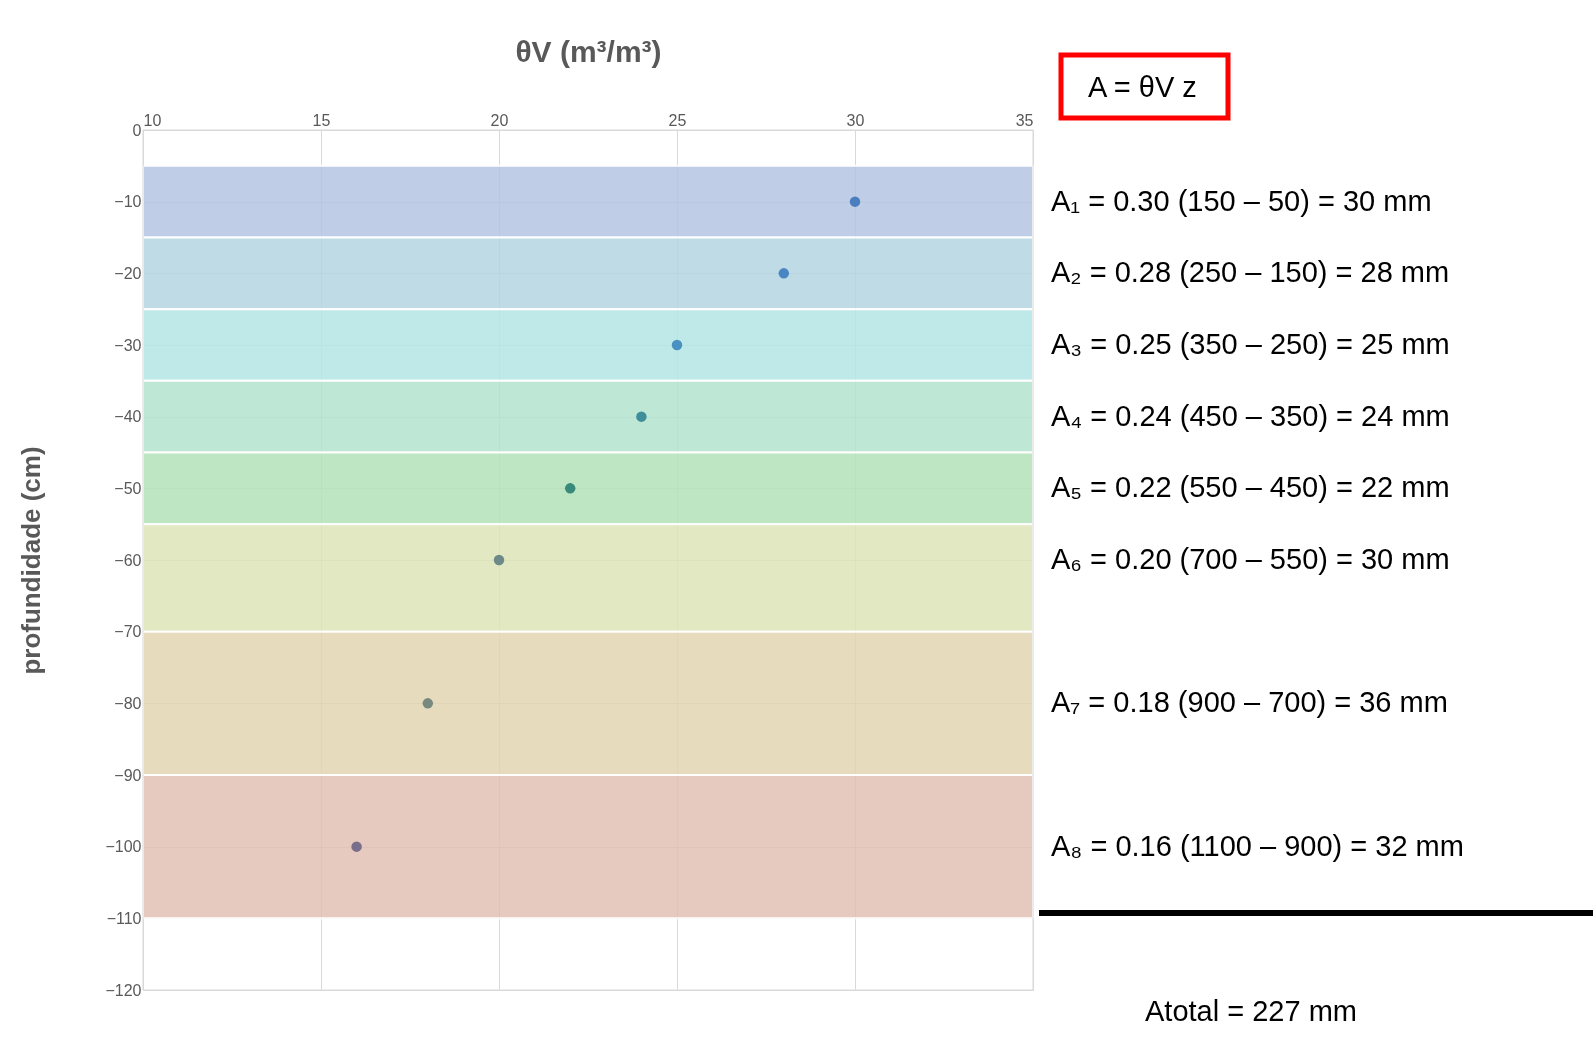  Describe the element at coordinates (1250, 272) in the screenshot. I see `text: A₂ = 0.28 (250 – 150) = 28 mm` at that location.